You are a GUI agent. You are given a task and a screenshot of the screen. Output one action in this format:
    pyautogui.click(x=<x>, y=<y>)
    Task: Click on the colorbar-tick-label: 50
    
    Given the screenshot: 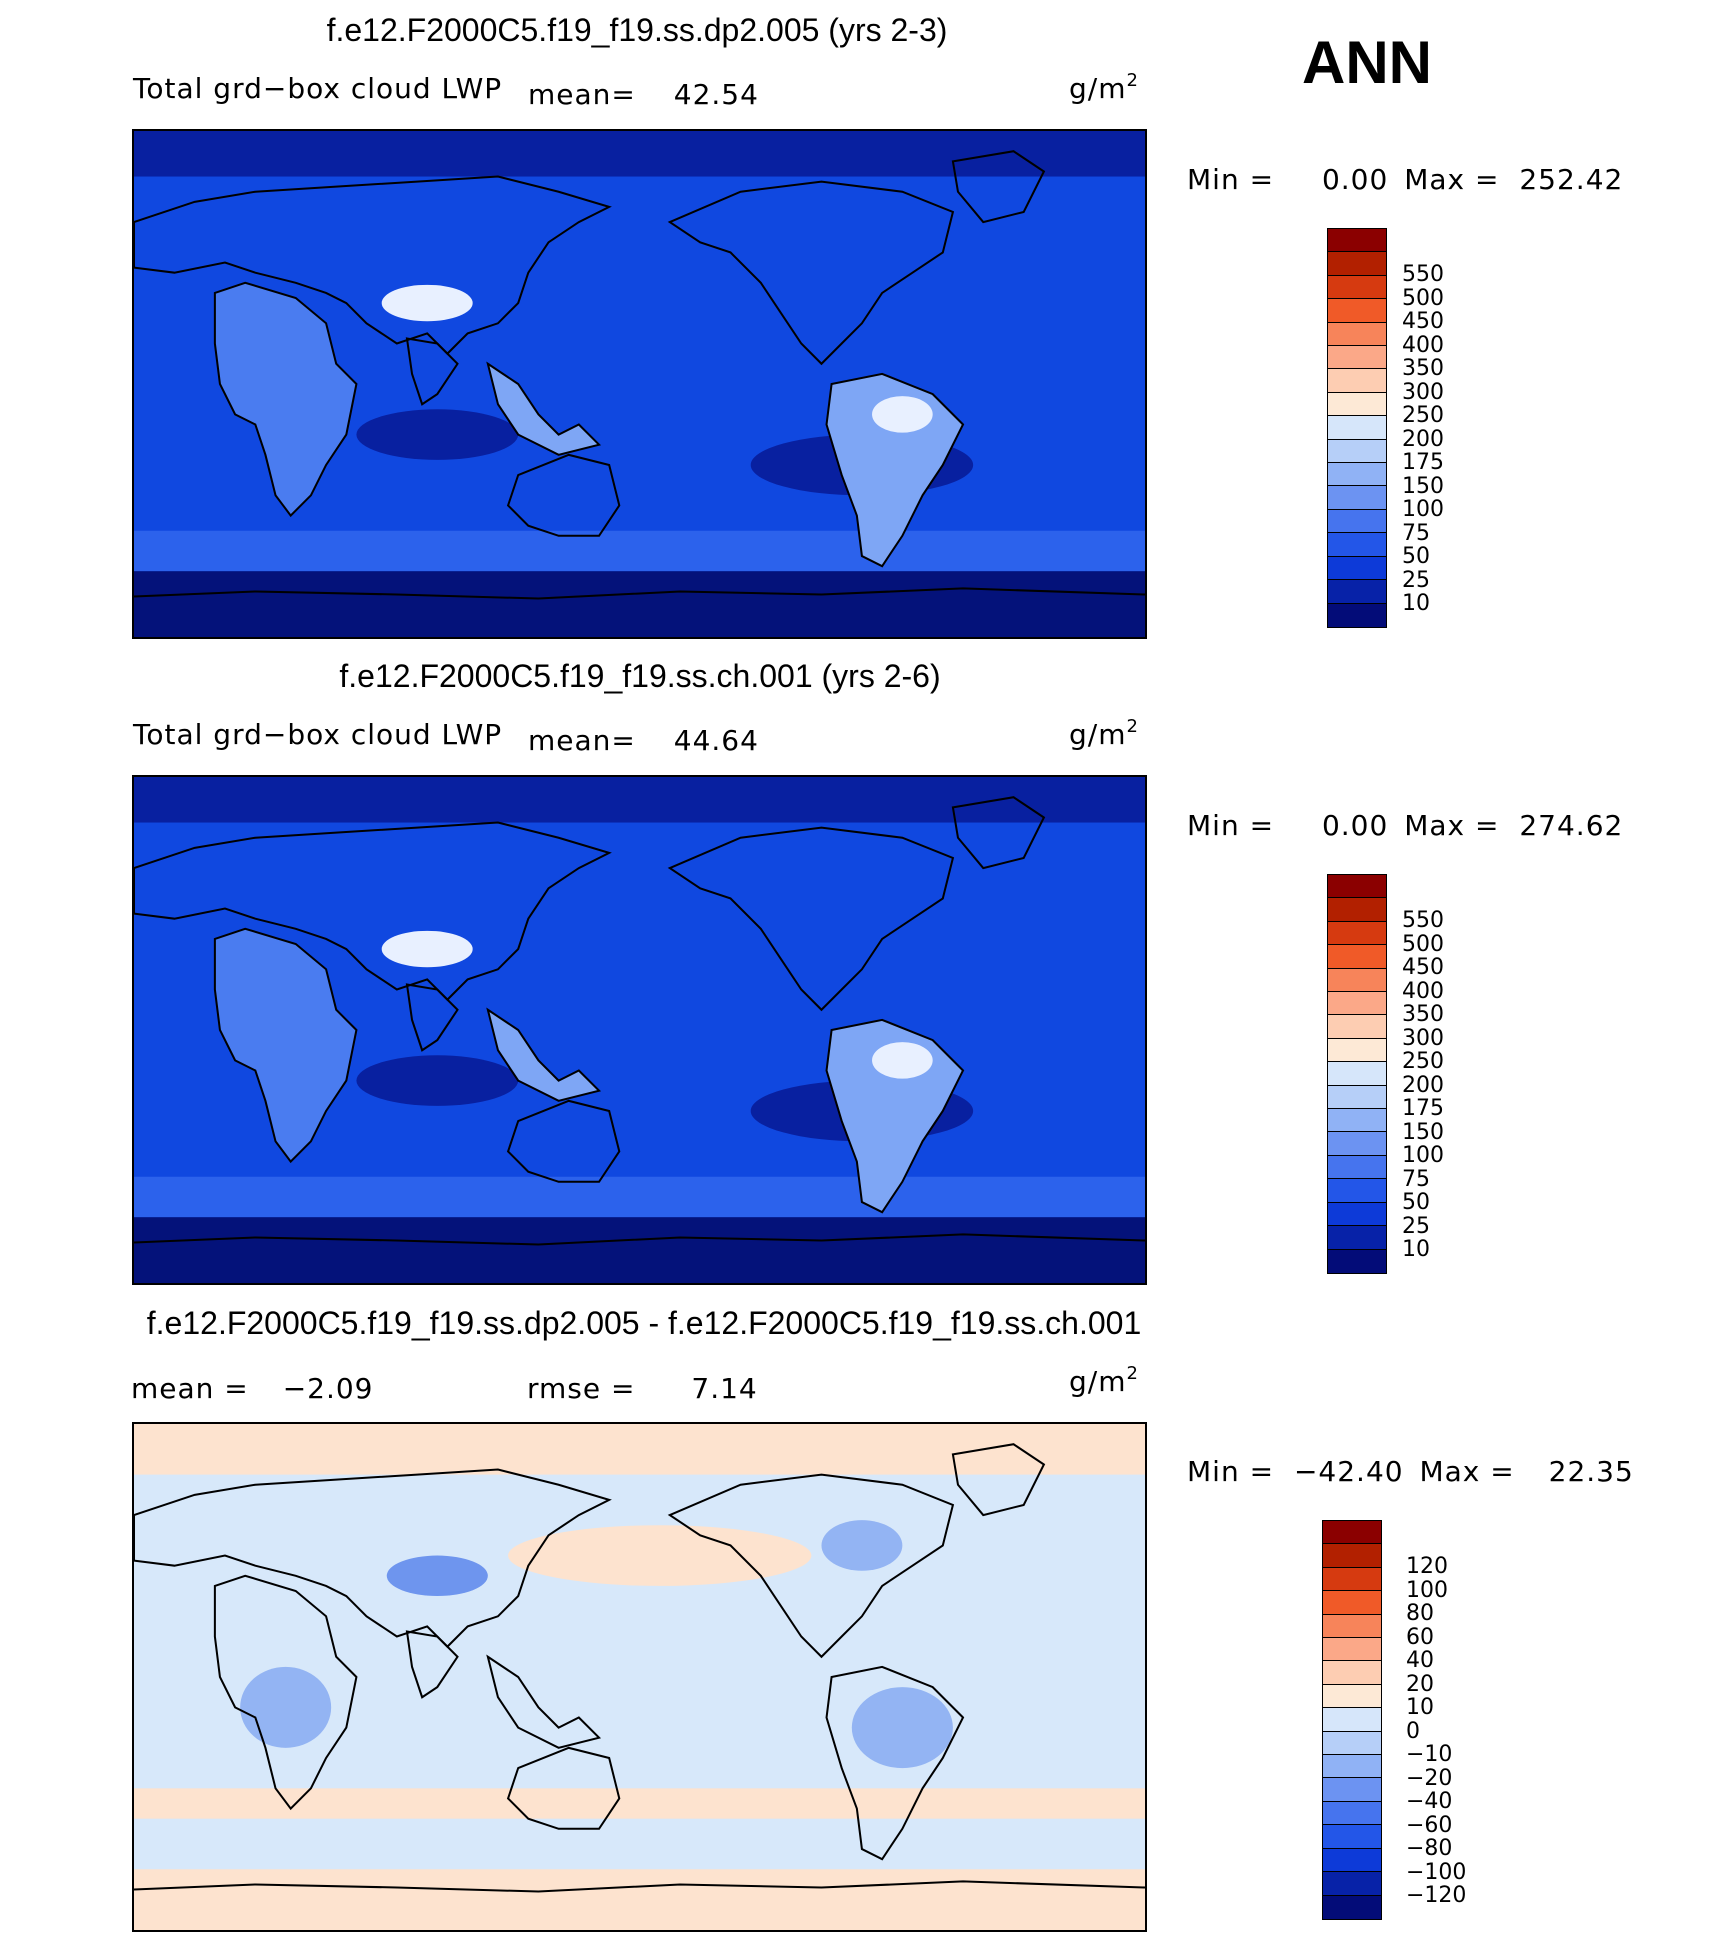 What is the action you would take?
    pyautogui.click(x=1416, y=1203)
    